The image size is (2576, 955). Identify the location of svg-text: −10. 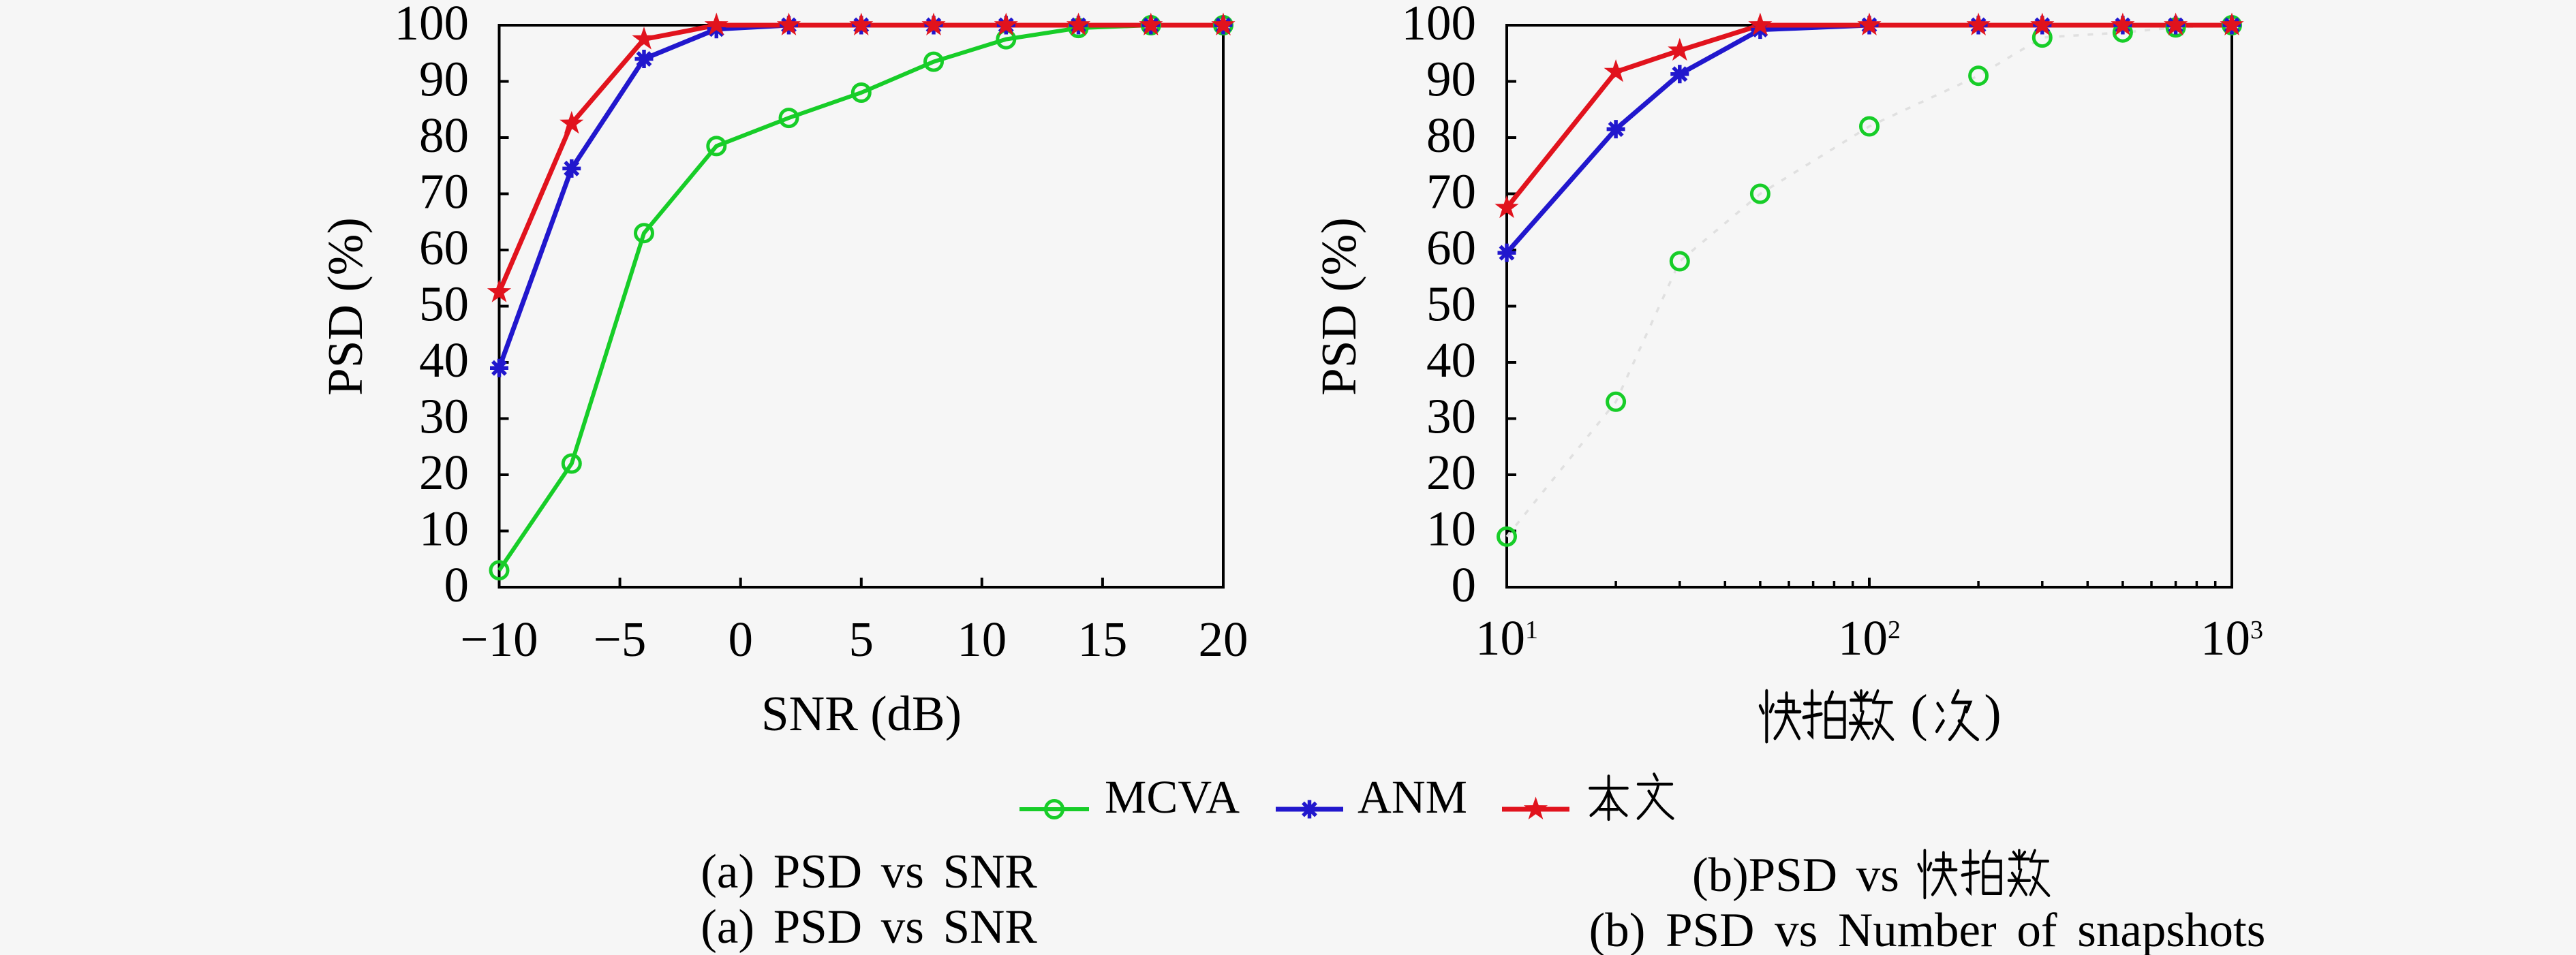
(499, 639).